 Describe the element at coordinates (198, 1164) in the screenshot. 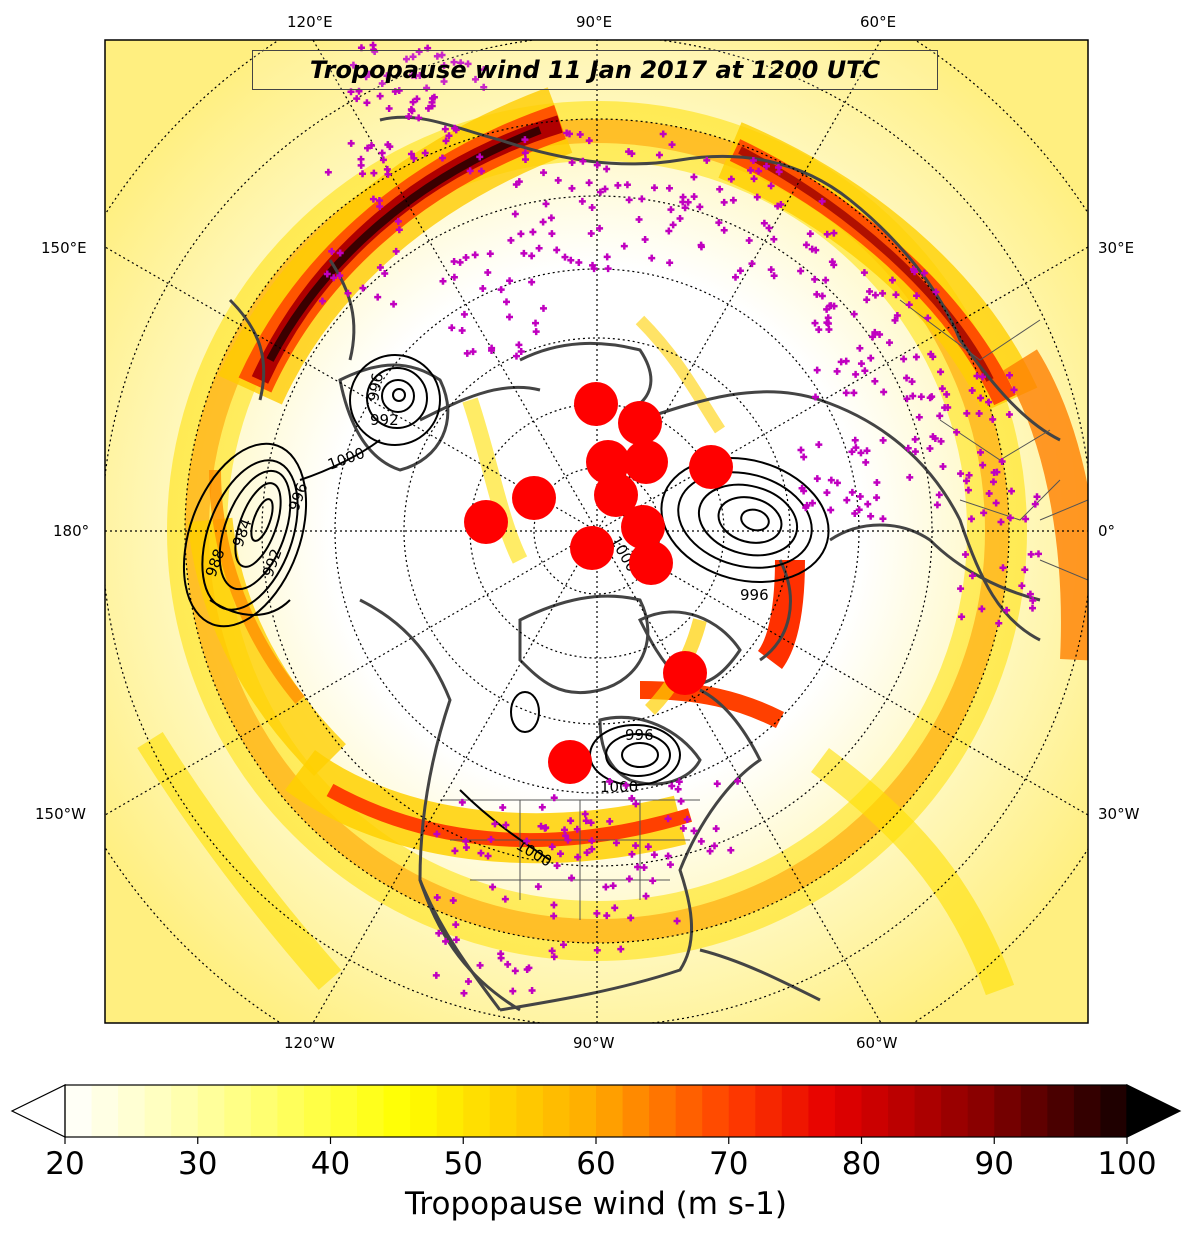

I see `colorbar-tick-label: 30` at that location.